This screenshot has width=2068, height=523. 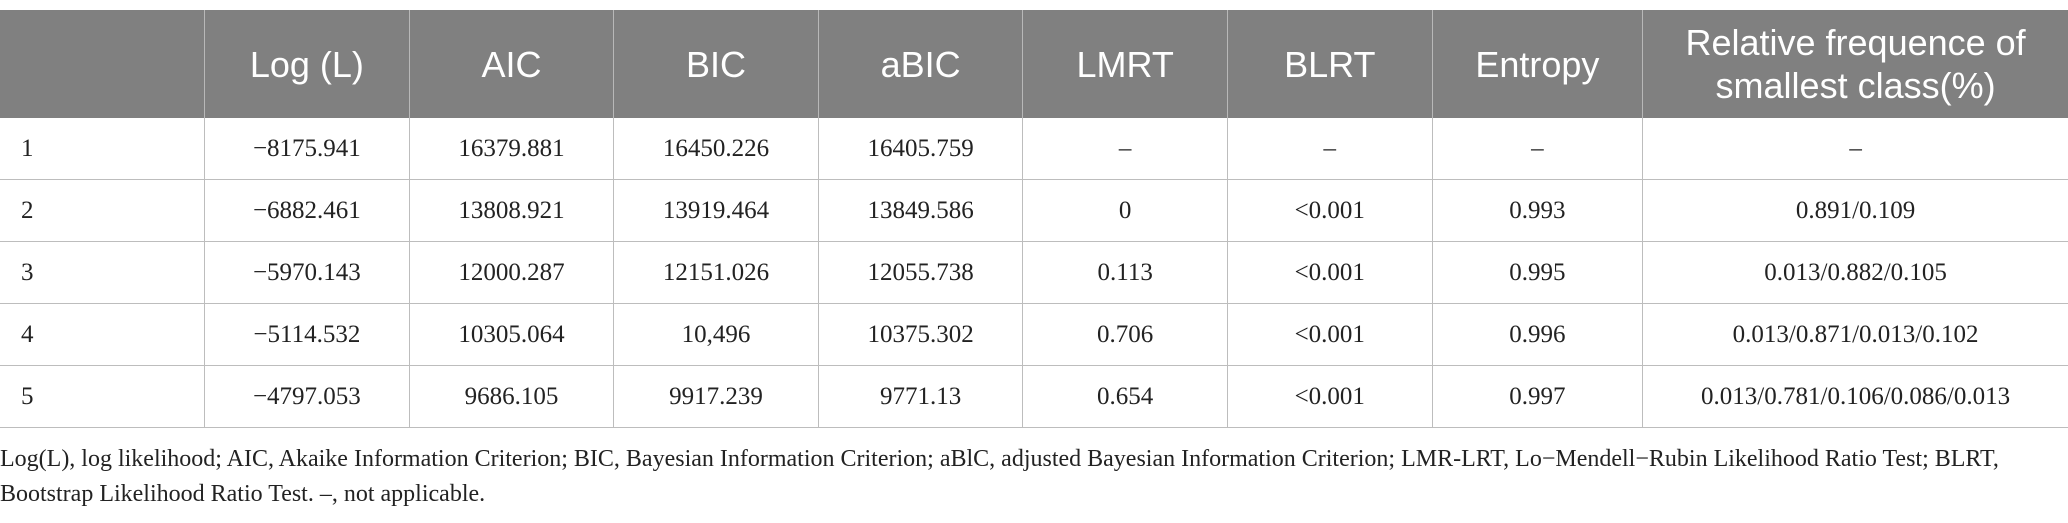 I want to click on log-l-cell: −4797.053, so click(x=307, y=396).